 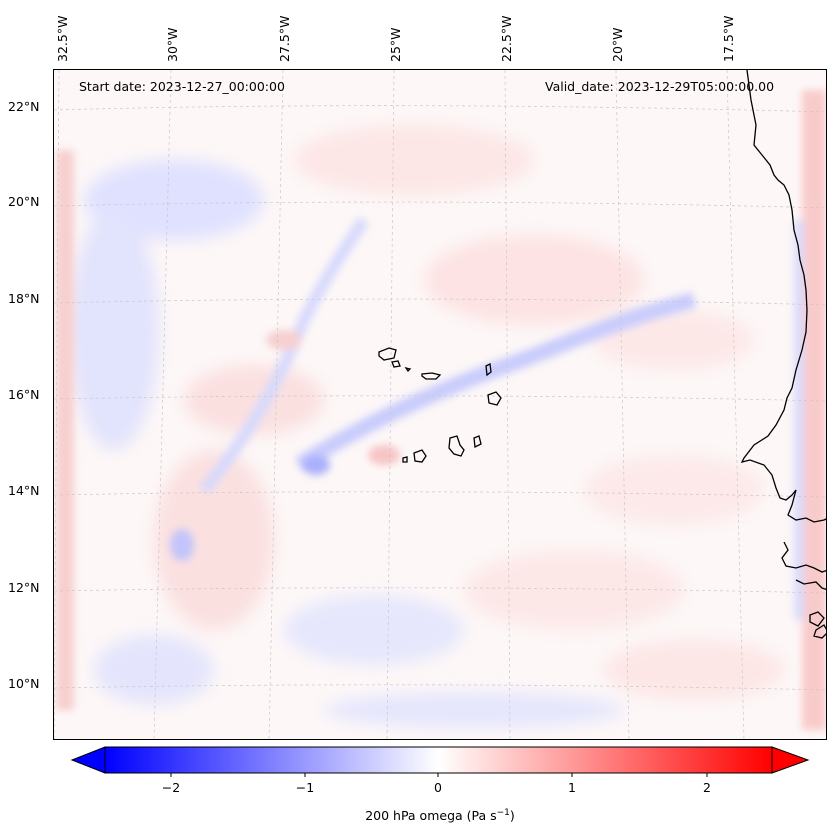 I want to click on island-santiago, so click(x=456, y=446).